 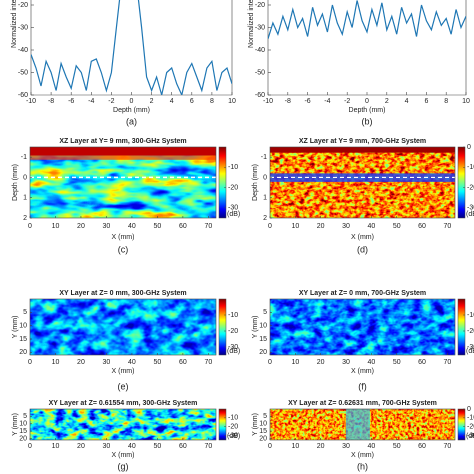 I want to click on y-tick-label: -50, so click(x=260, y=72).